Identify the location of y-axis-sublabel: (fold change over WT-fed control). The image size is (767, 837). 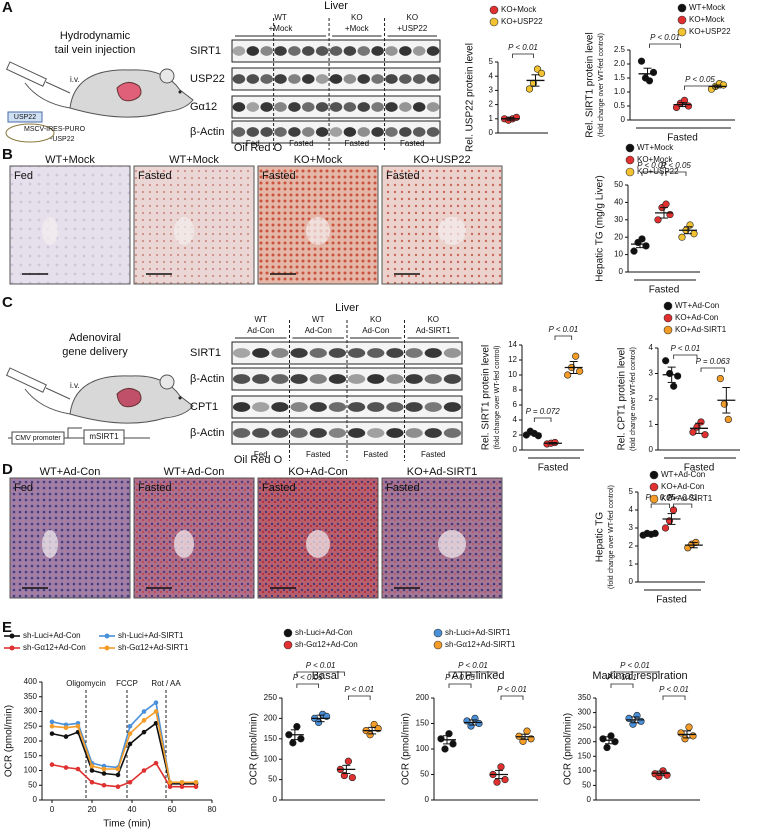
(601, 85).